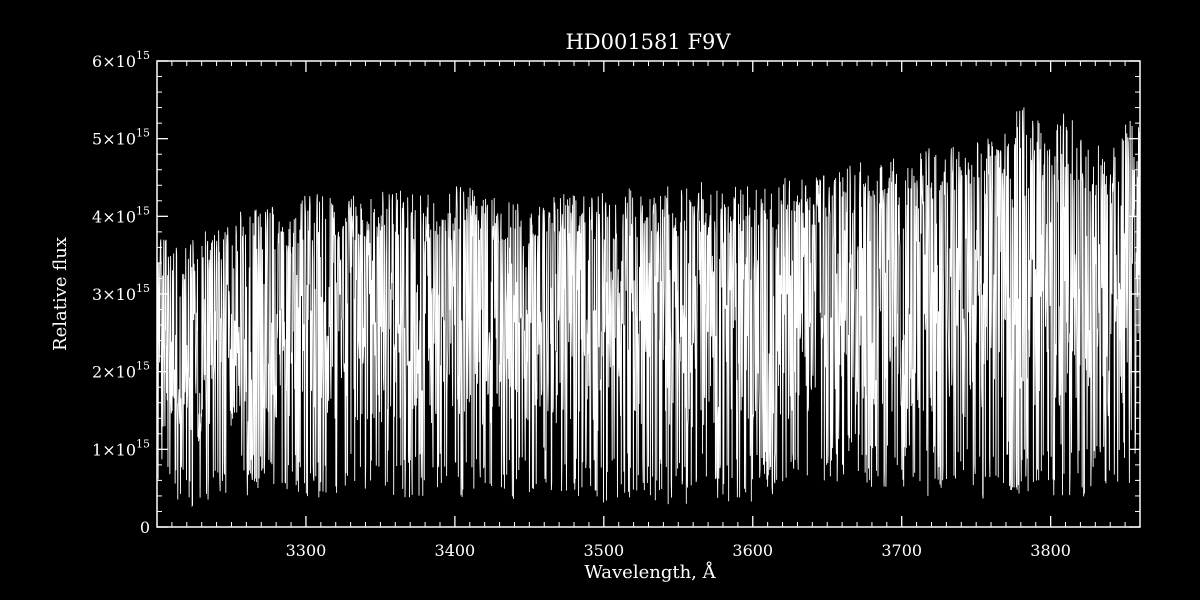 The image size is (1200, 600). Describe the element at coordinates (145, 527) in the screenshot. I see `y-tick-label: 0` at that location.